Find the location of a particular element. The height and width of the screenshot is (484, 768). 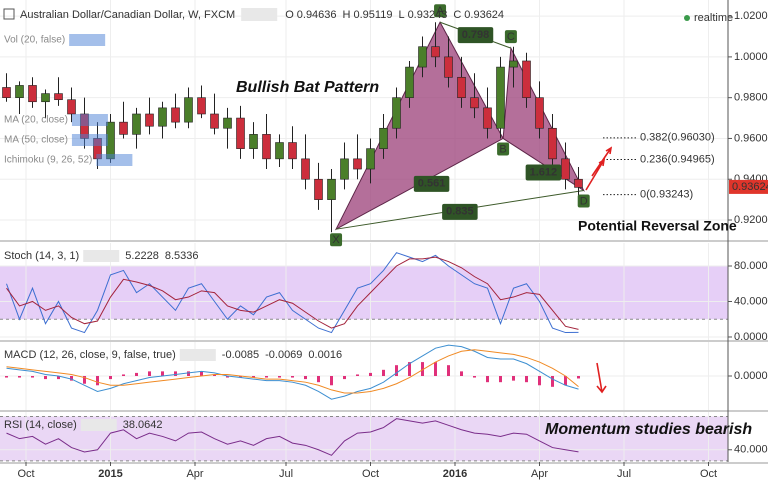

ohlc-text: H is located at coordinates (347, 15).